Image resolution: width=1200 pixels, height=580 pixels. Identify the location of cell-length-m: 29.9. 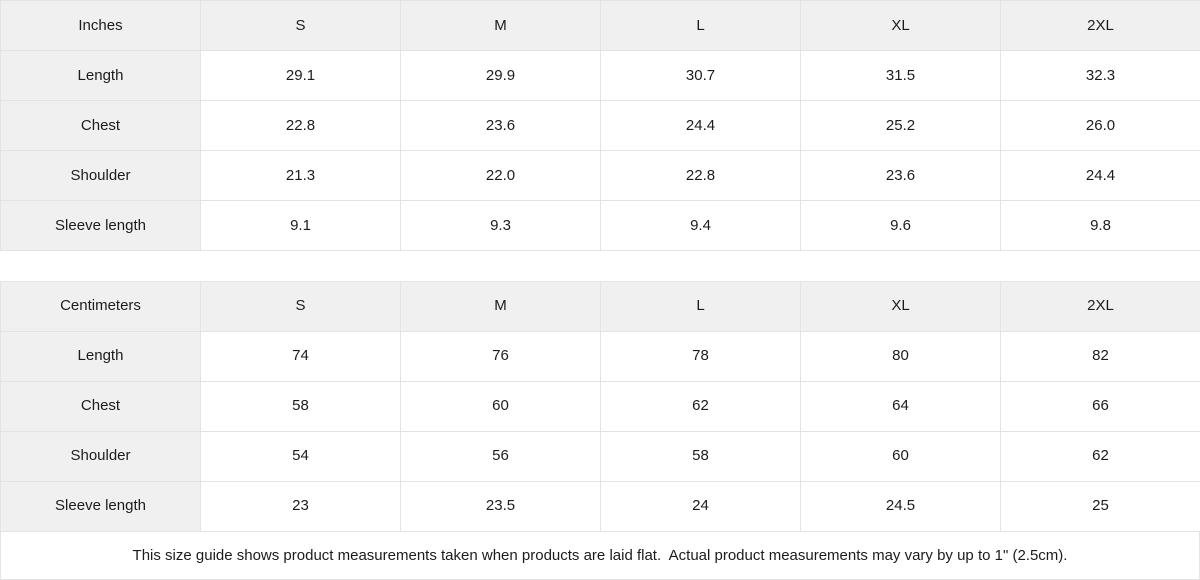
(500, 75).